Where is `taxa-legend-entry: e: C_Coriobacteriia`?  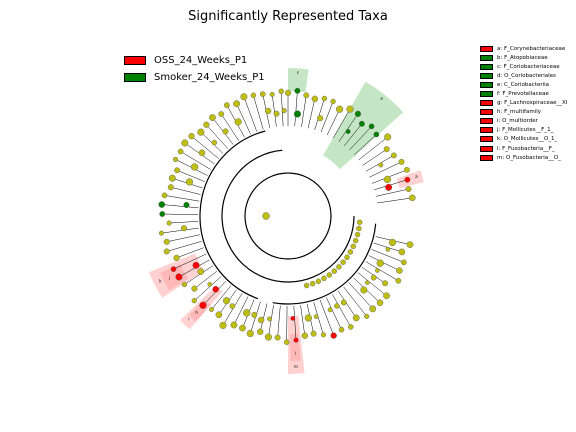 taxa-legend-entry: e: C_Coriobacteriia is located at coordinates (523, 84).